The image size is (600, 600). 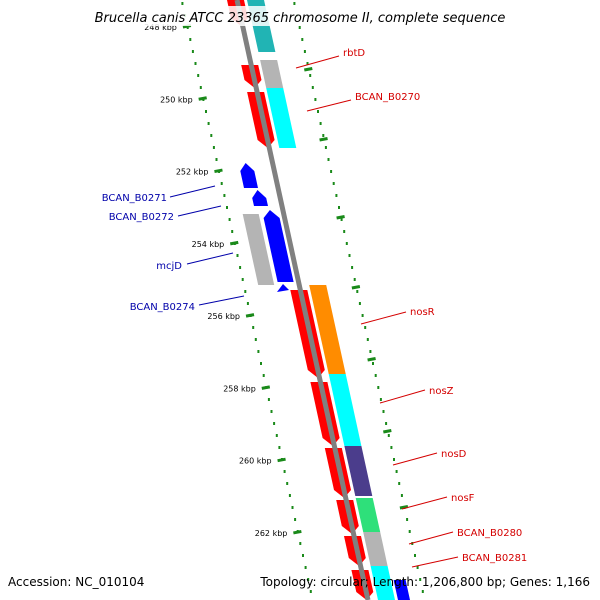 I want to click on accession-text: Accession: NC_010104, so click(x=76, y=582).